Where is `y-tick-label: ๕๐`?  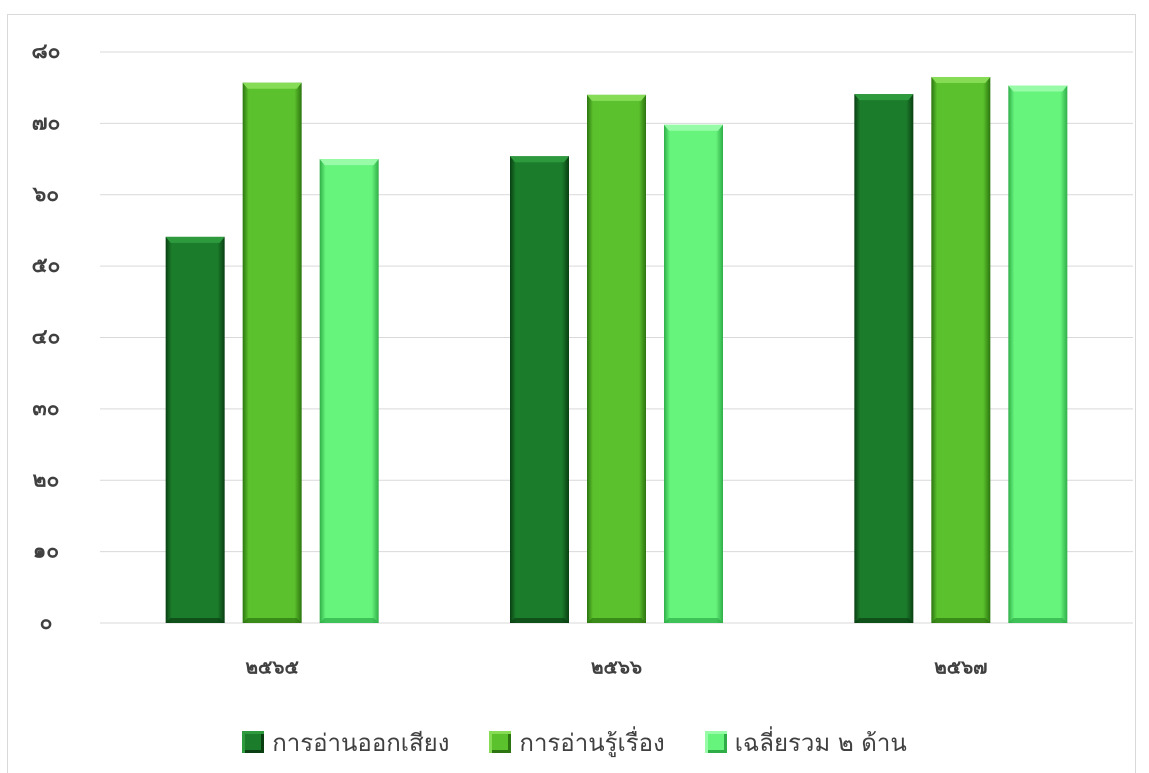
y-tick-label: ๕๐ is located at coordinates (46, 265).